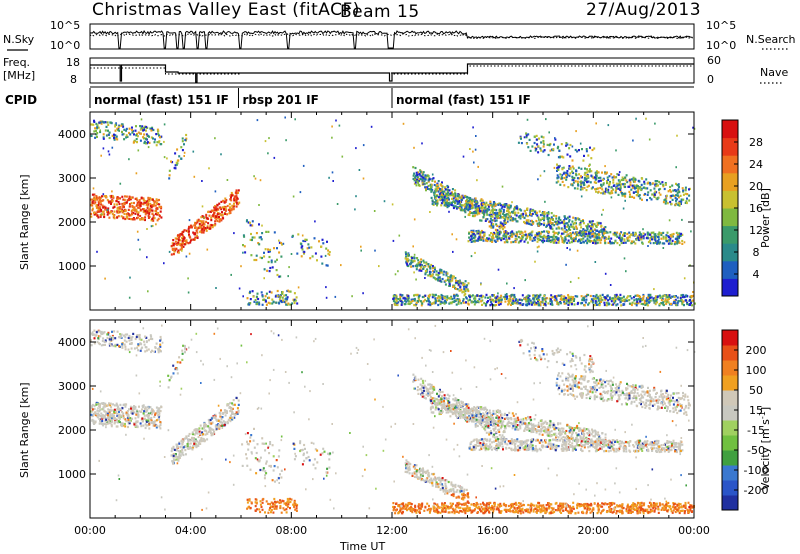  I want to click on colorbar-swatch, so click(730, 199).